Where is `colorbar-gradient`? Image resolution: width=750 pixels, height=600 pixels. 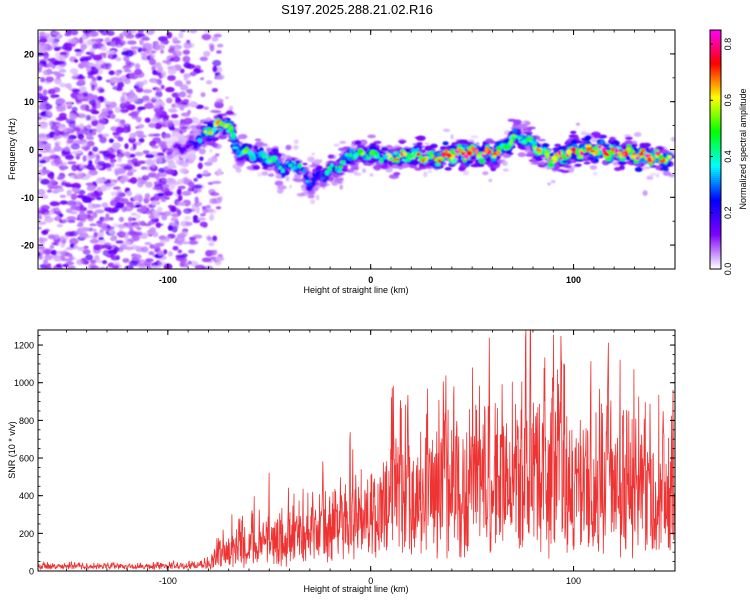 colorbar-gradient is located at coordinates (715, 150).